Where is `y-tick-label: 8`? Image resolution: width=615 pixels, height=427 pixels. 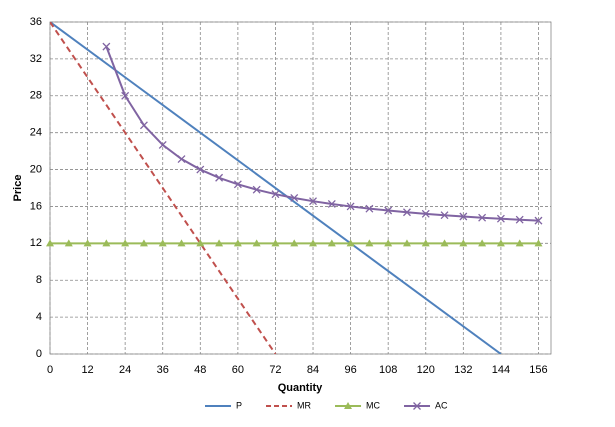
y-tick-label: 8 is located at coordinates (39, 280).